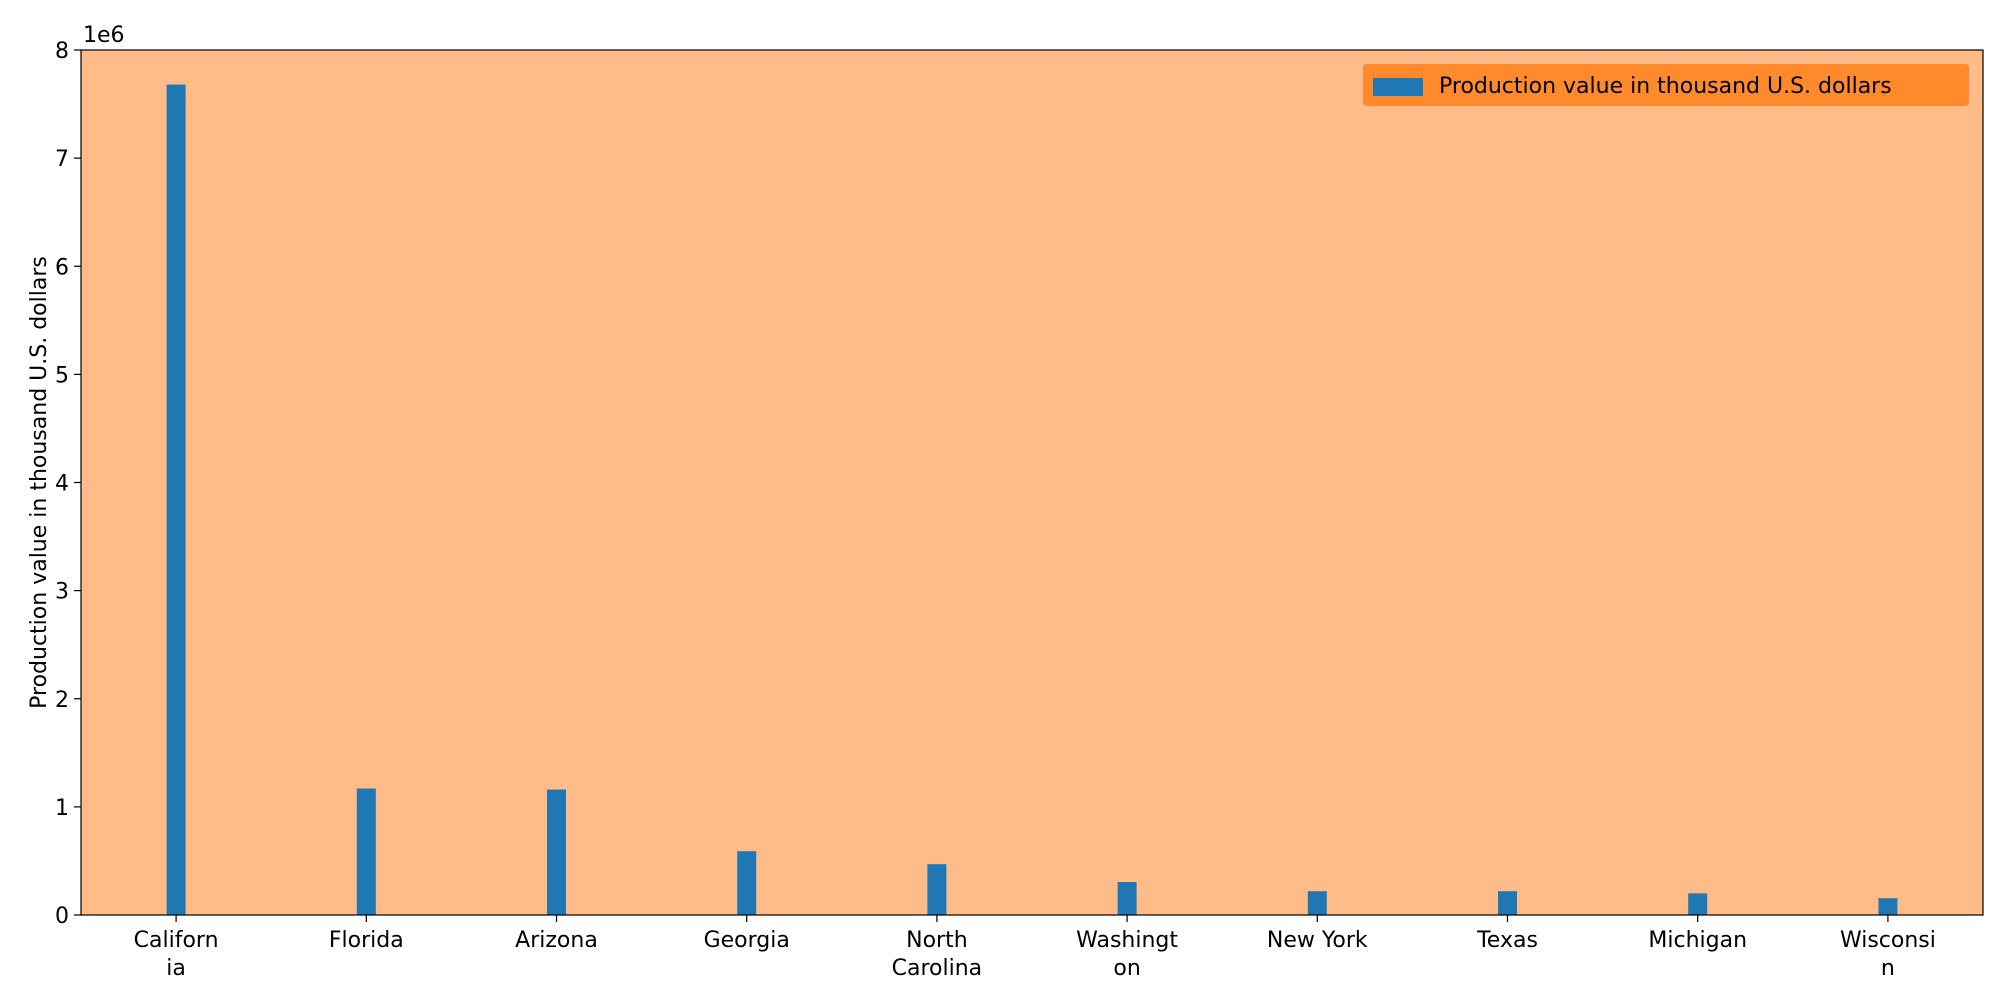 The width and height of the screenshot is (2000, 1000). Describe the element at coordinates (62, 916) in the screenshot. I see `y-tick-label: 0` at that location.